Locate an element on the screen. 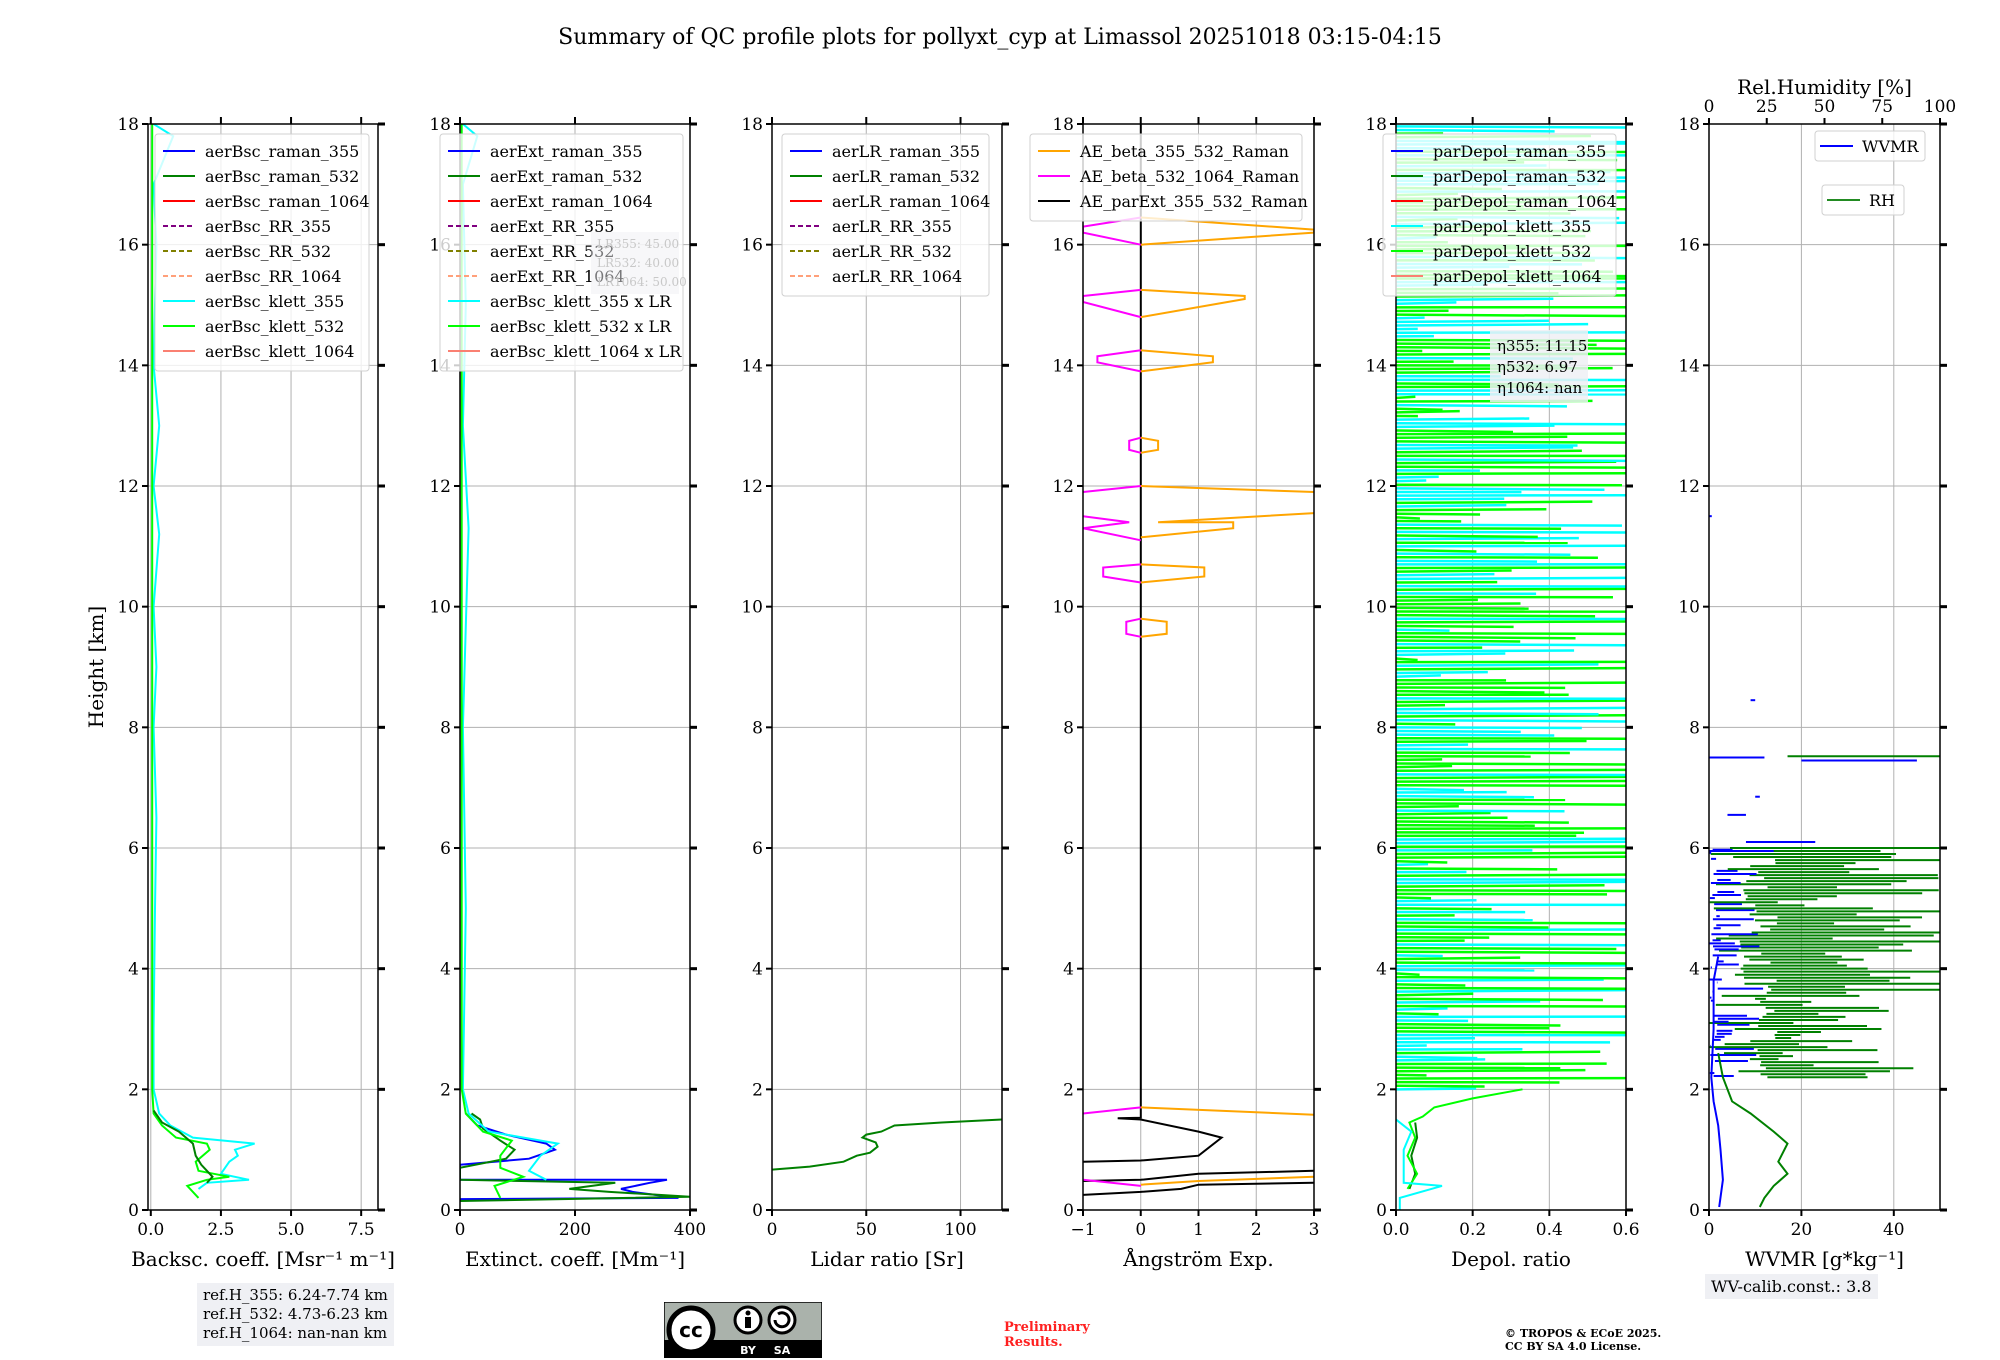  series-ae-parext-355-532-raman is located at coordinates (1198, 660).